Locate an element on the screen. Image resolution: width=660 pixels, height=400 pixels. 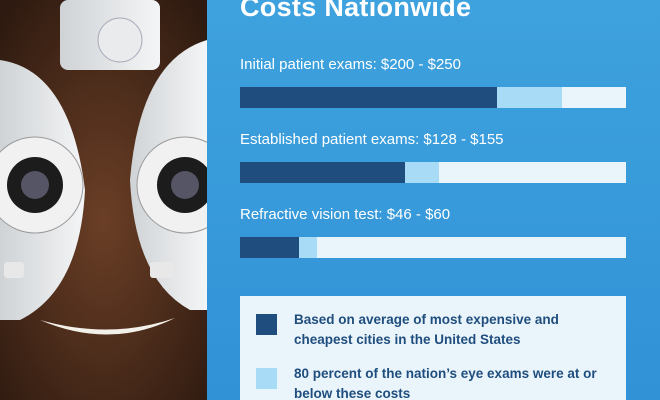
title: Costs Nationwide is located at coordinates (356, 11).